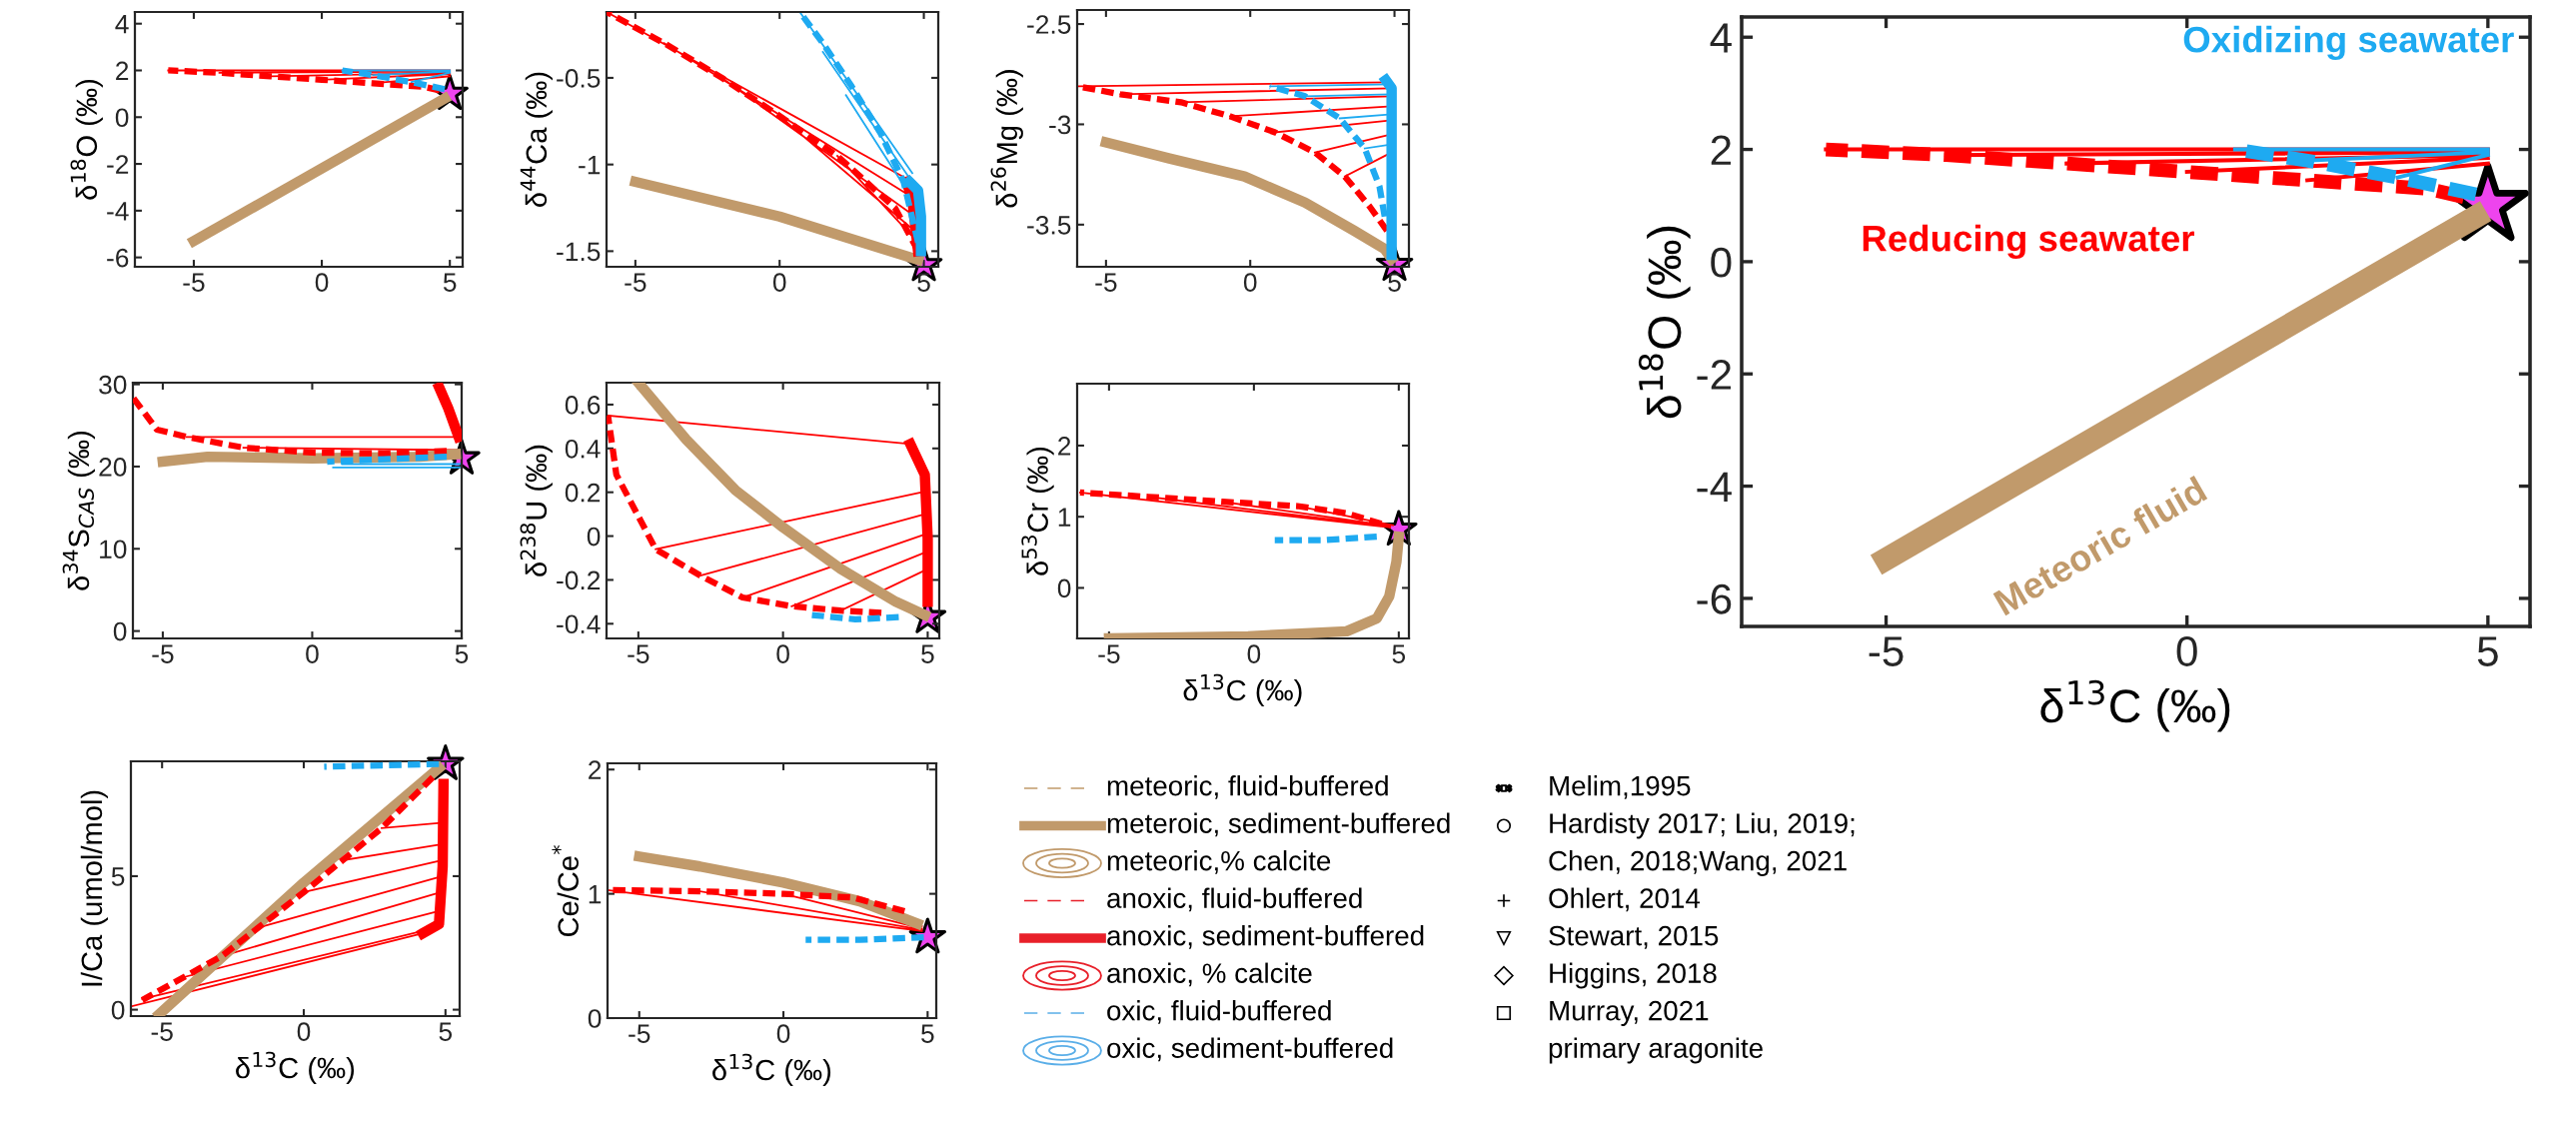  I want to click on y-tick-label: 0.6, so click(583, 405).